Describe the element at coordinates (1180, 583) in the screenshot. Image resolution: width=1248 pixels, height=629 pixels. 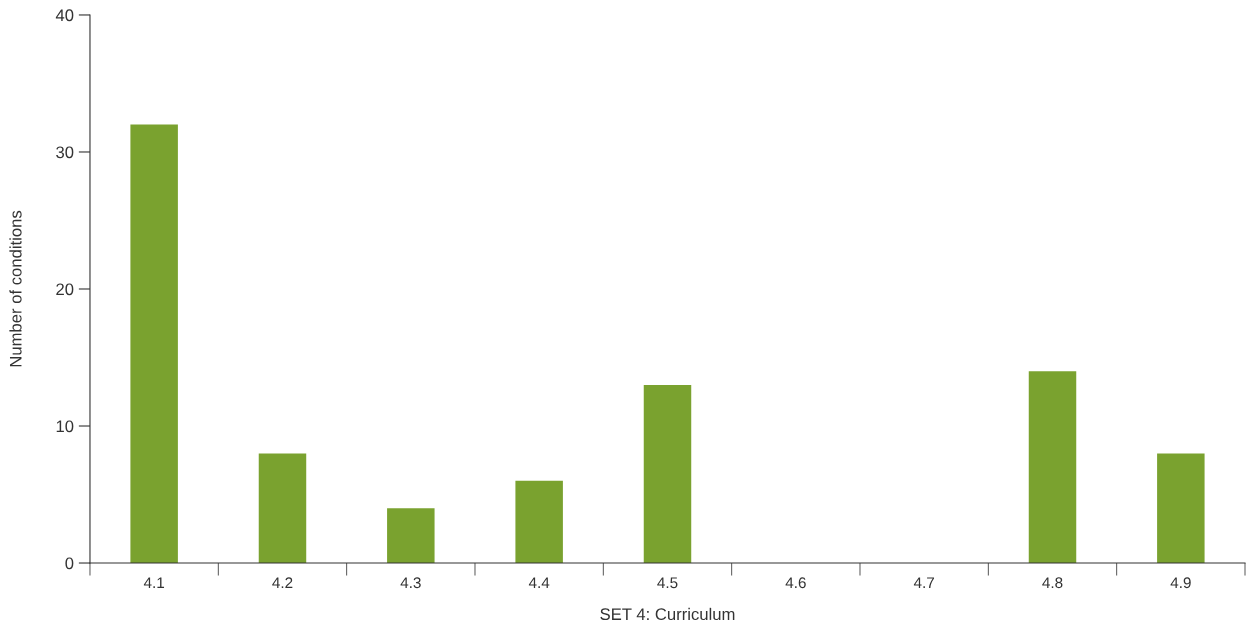
I see `x-tick-label: 4.9` at that location.